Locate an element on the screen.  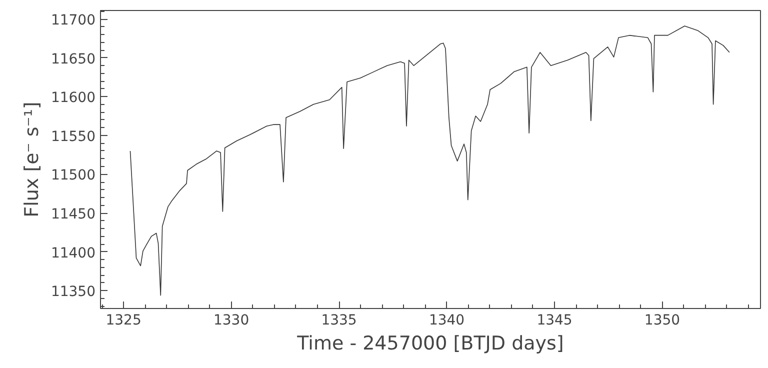
y-axis-title: Flux [e⁻ s⁻¹] is located at coordinates (31, 160).